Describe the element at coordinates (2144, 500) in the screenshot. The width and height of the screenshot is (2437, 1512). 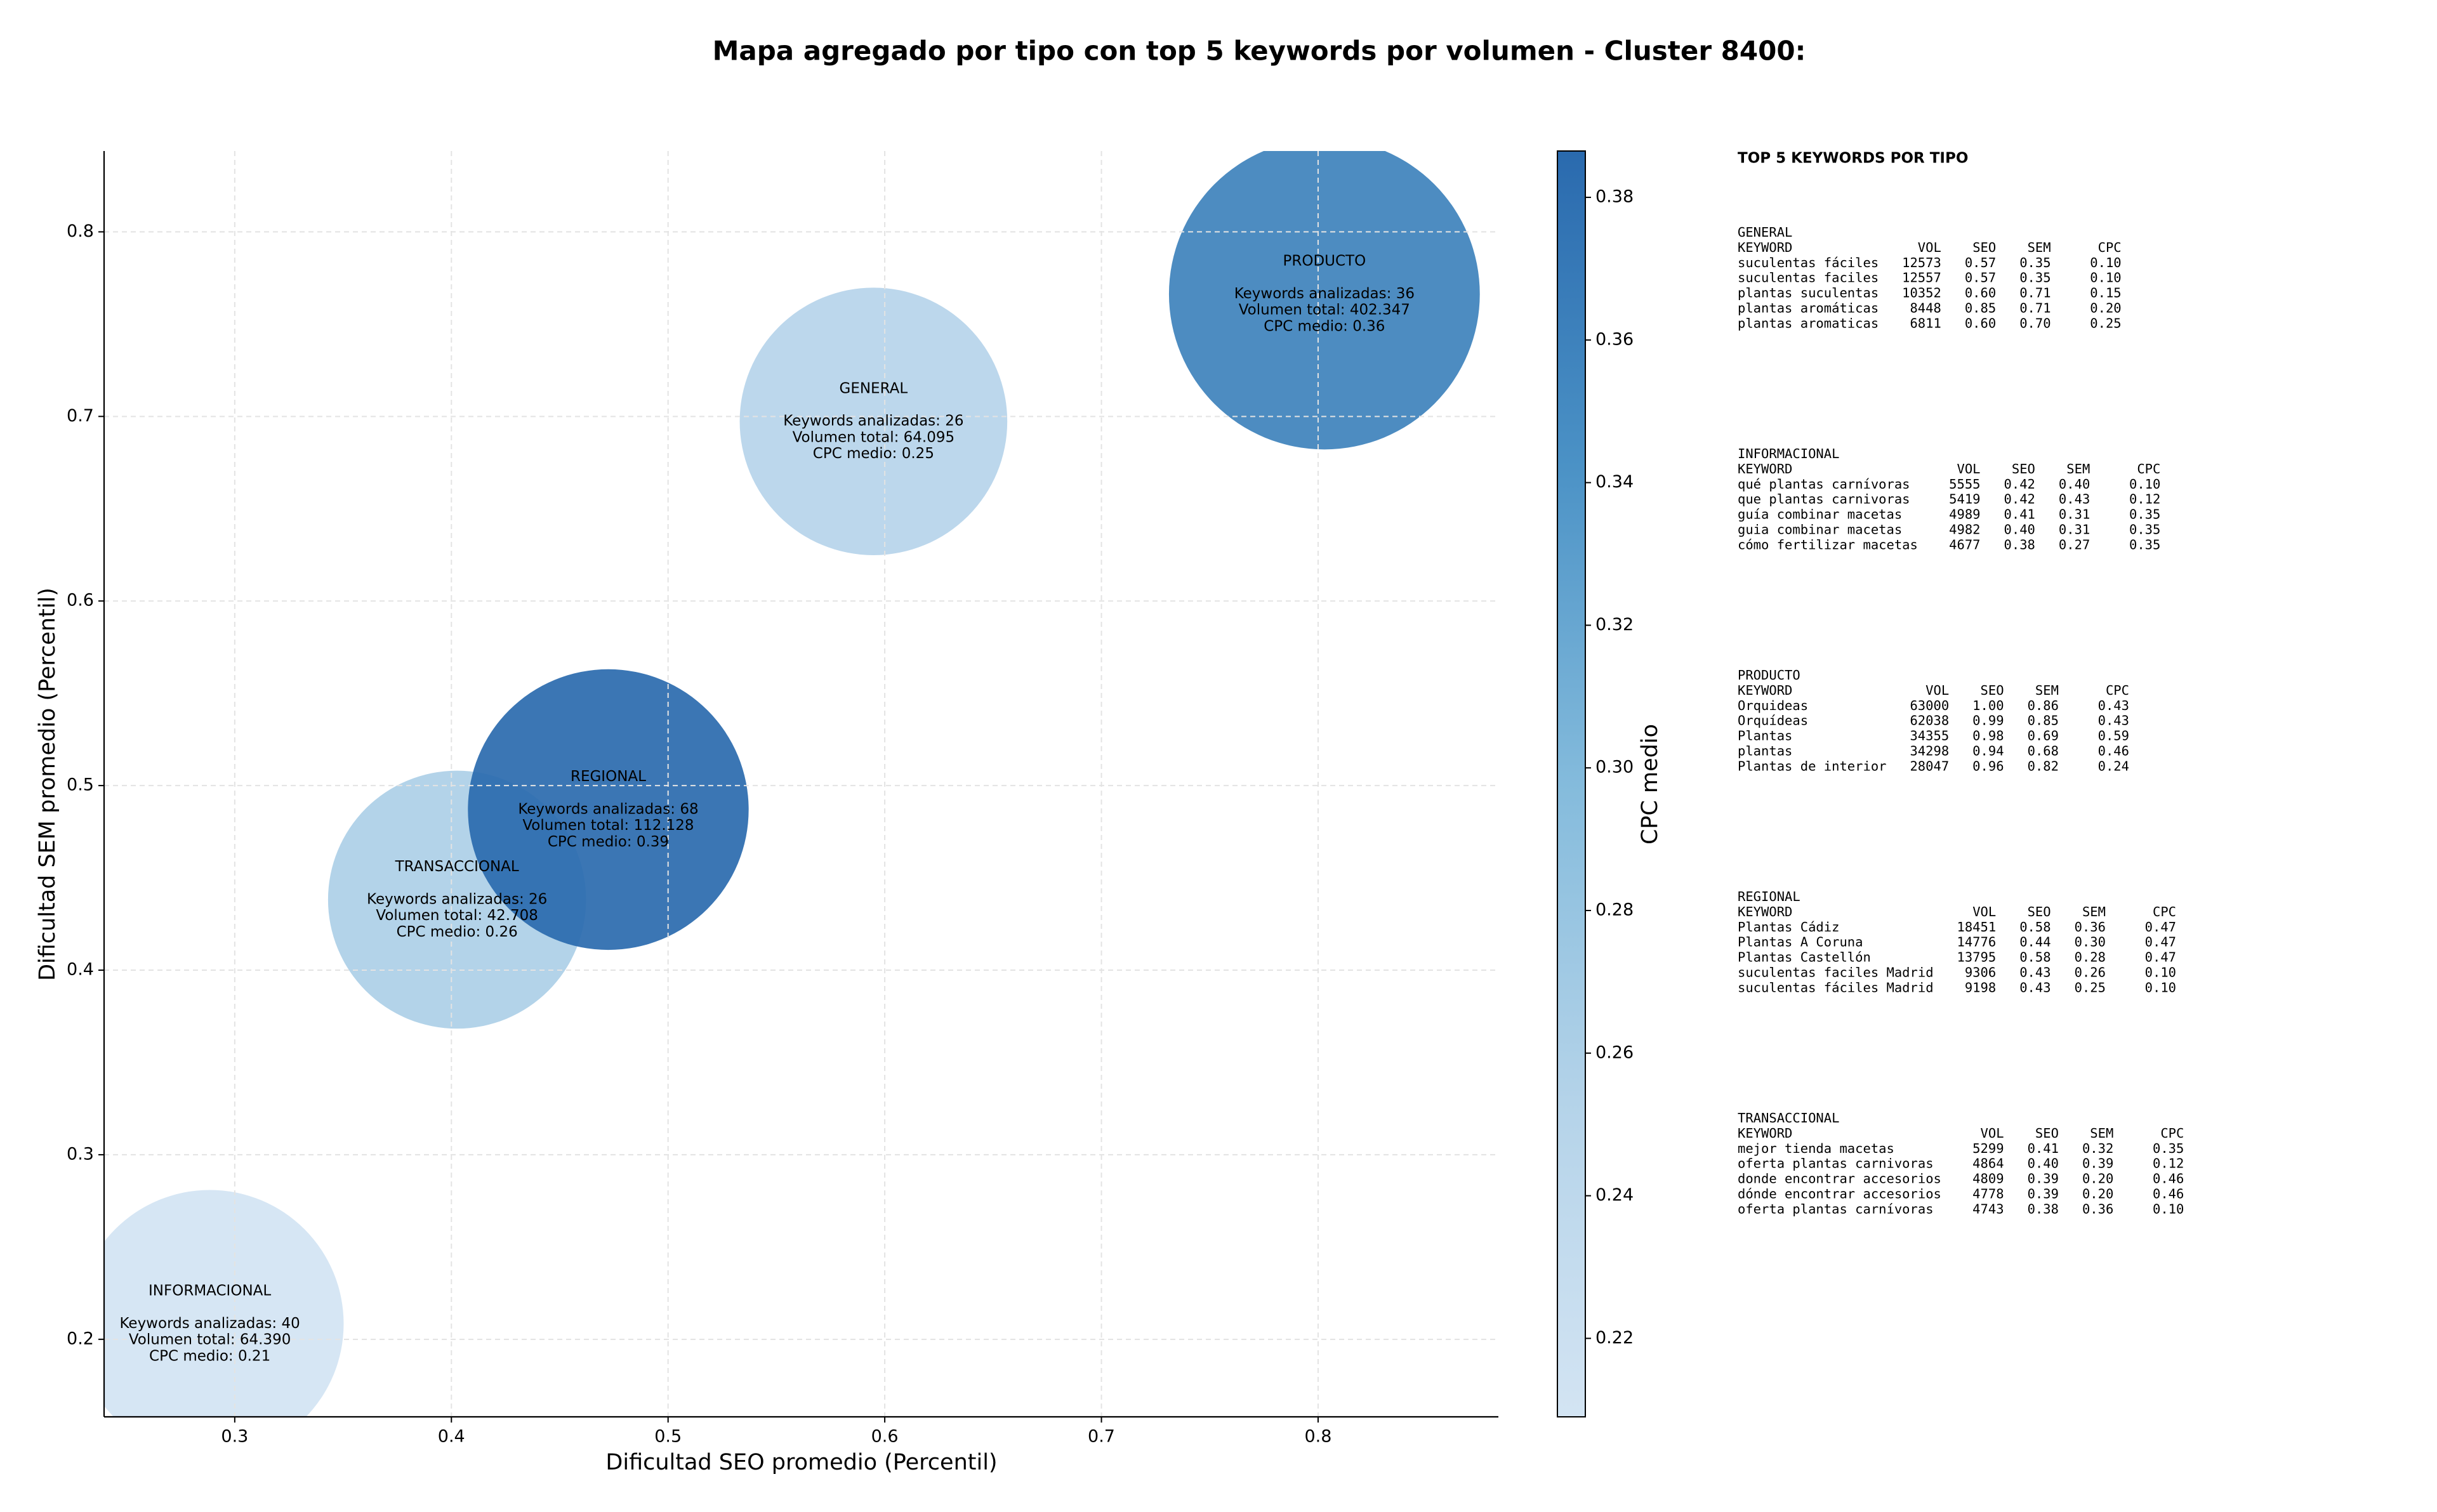
I see `table-cell: 0.12` at that location.